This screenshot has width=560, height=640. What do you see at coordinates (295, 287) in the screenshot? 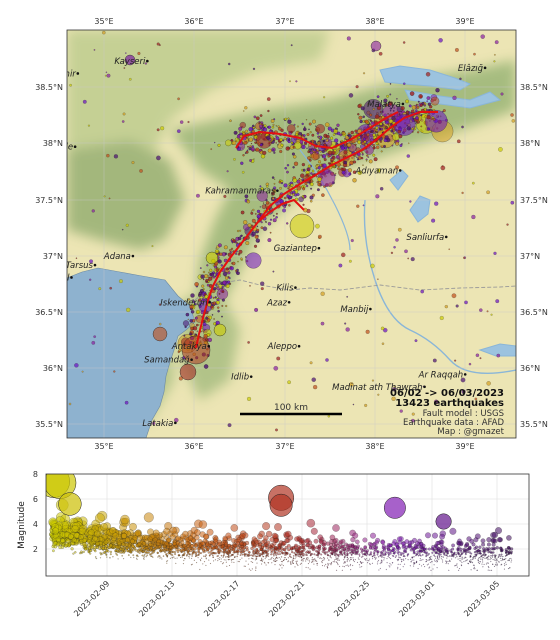
I see `city-dot` at bounding box center [295, 287].